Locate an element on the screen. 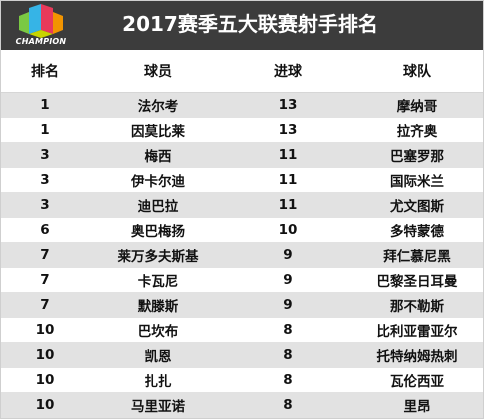 The height and width of the screenshot is (419, 484). header-goals: 进球 is located at coordinates (288, 71).